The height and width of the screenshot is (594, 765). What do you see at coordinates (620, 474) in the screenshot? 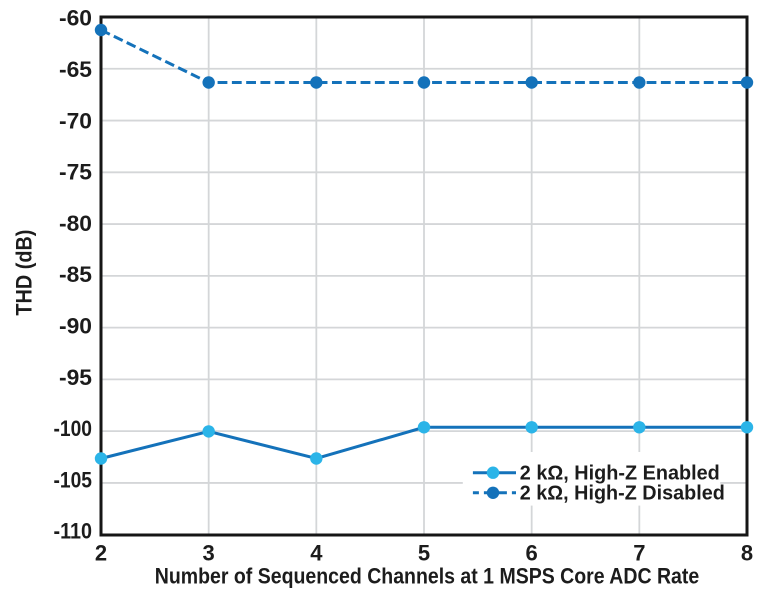
I see `svg-text: 2 kΩ, High-Z Enabled` at bounding box center [620, 474].